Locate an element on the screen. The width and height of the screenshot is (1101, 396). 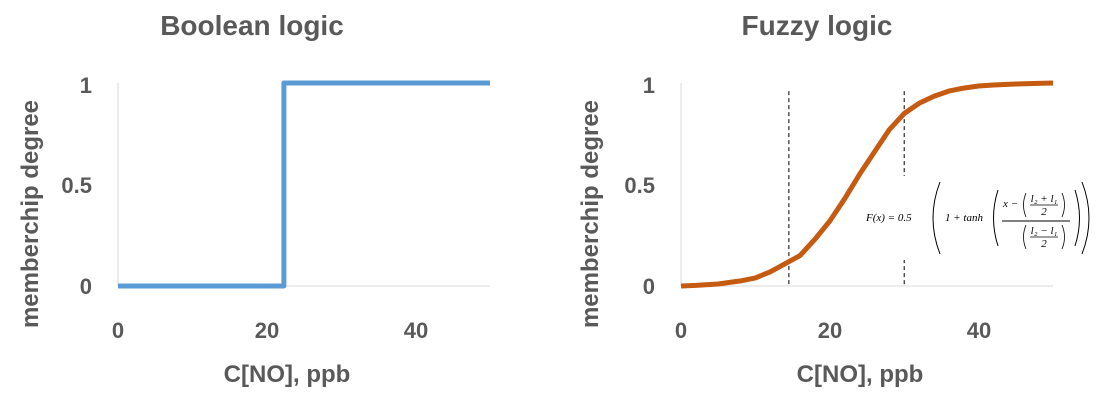
formula-l2-plus-l1: l₂ + l₁ is located at coordinates (1044, 199).